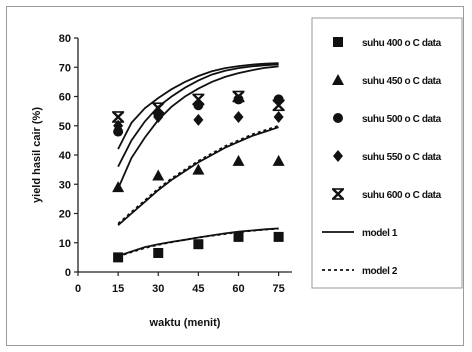  I want to click on legend-label: suhu 450 o C data, so click(402, 81).